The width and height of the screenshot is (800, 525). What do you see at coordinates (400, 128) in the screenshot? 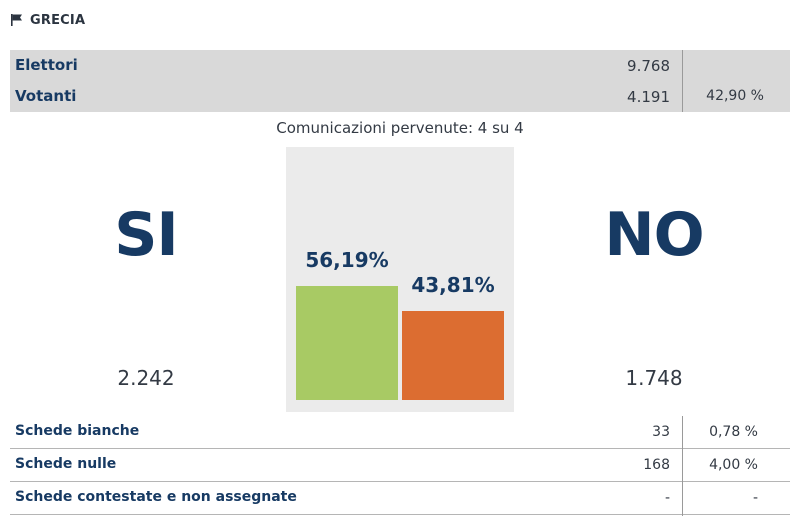
I see `communications-status: Comunicazioni pervenute: 4 su 4` at bounding box center [400, 128].